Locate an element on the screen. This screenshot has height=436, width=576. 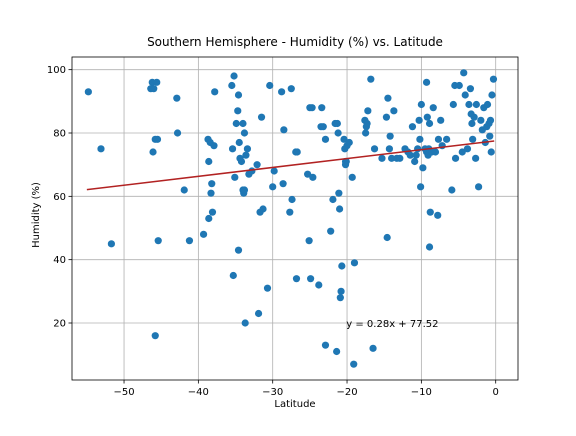
y-tick-label: 60 is located at coordinates (59, 197).